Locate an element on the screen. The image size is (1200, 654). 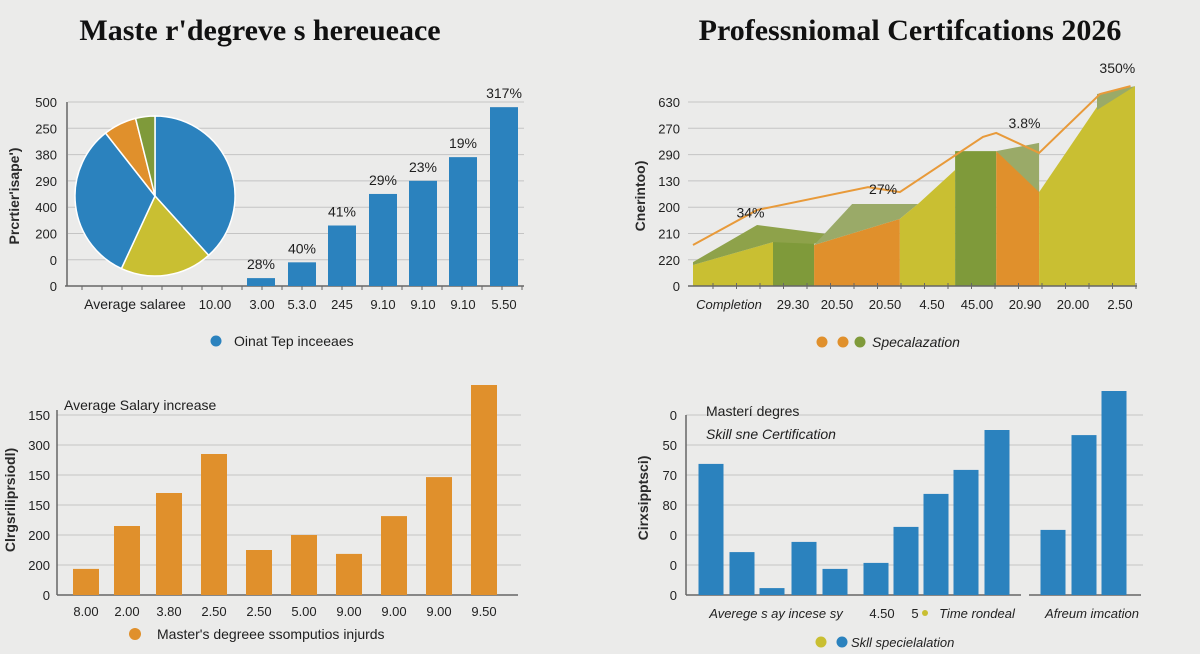
y-tick-label: 500 is located at coordinates (46, 102).